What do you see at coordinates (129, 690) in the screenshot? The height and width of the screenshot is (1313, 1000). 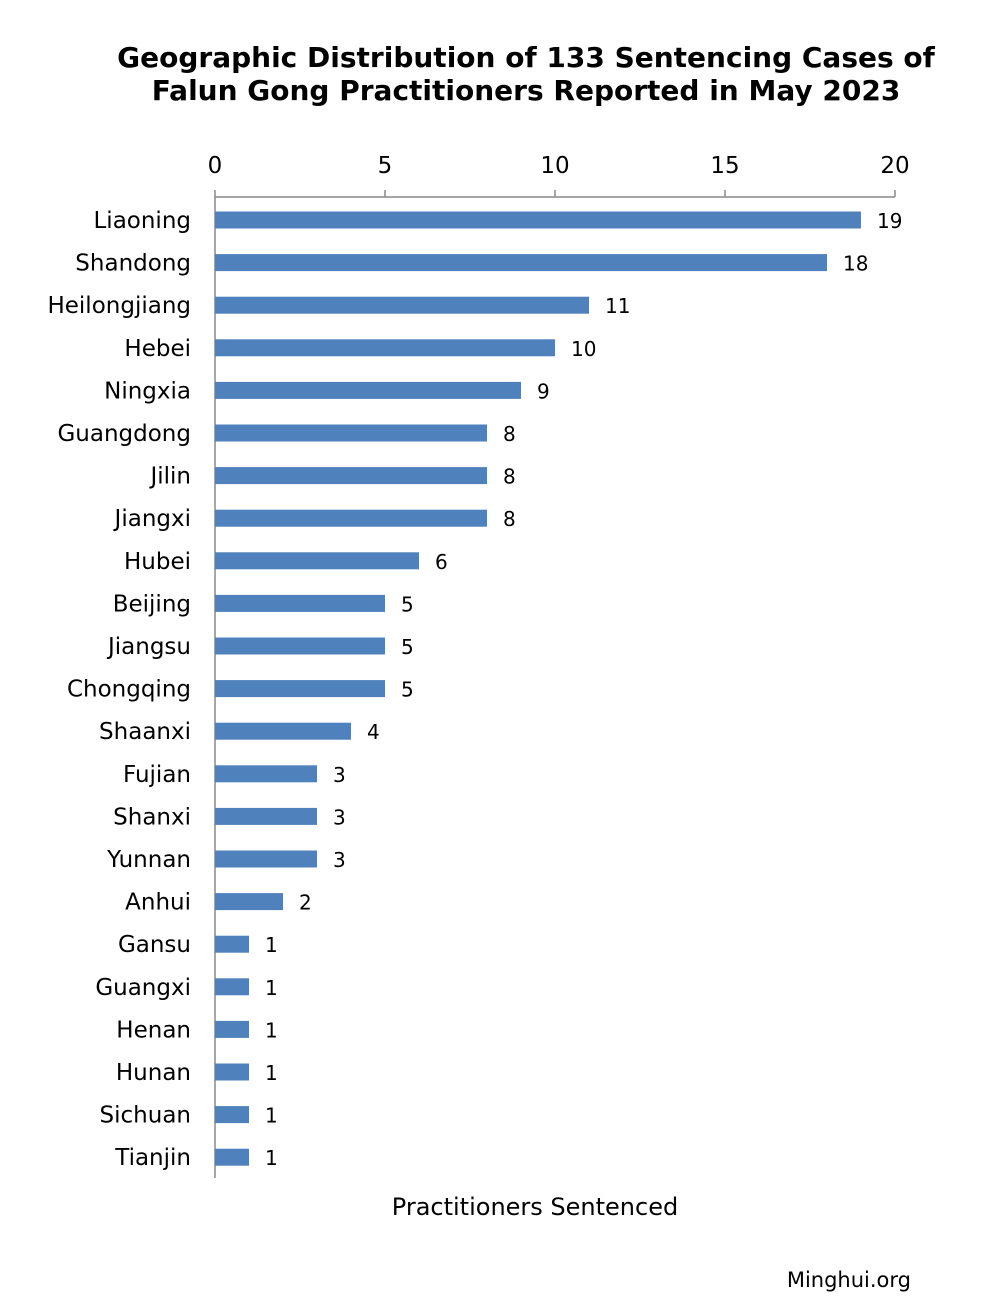 I see `category-label: Chongqing` at bounding box center [129, 690].